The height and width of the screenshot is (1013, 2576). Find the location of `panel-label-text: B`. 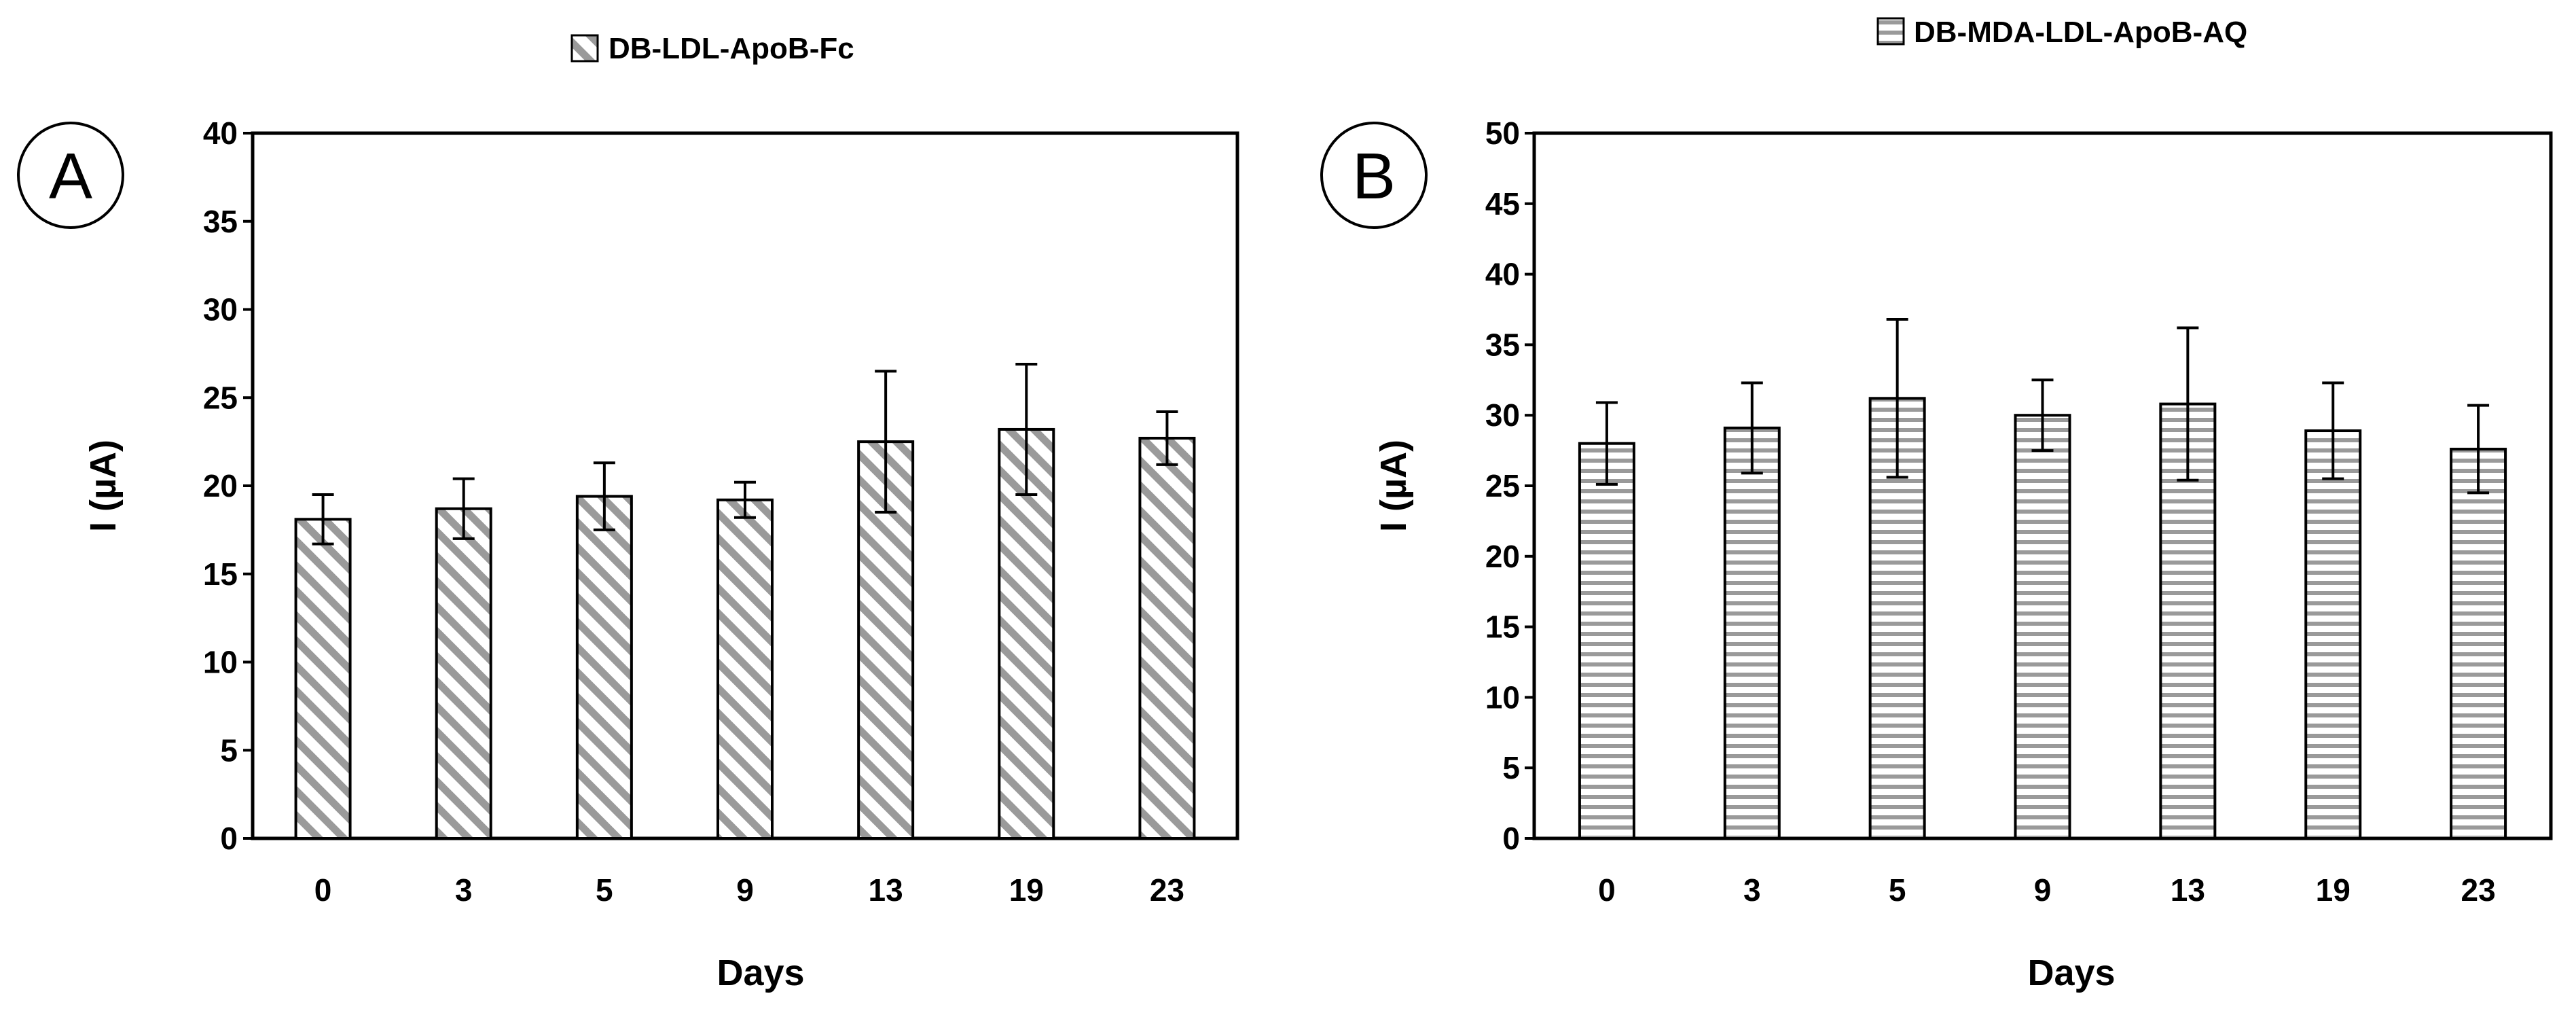

panel-label-text: B is located at coordinates (1374, 176).